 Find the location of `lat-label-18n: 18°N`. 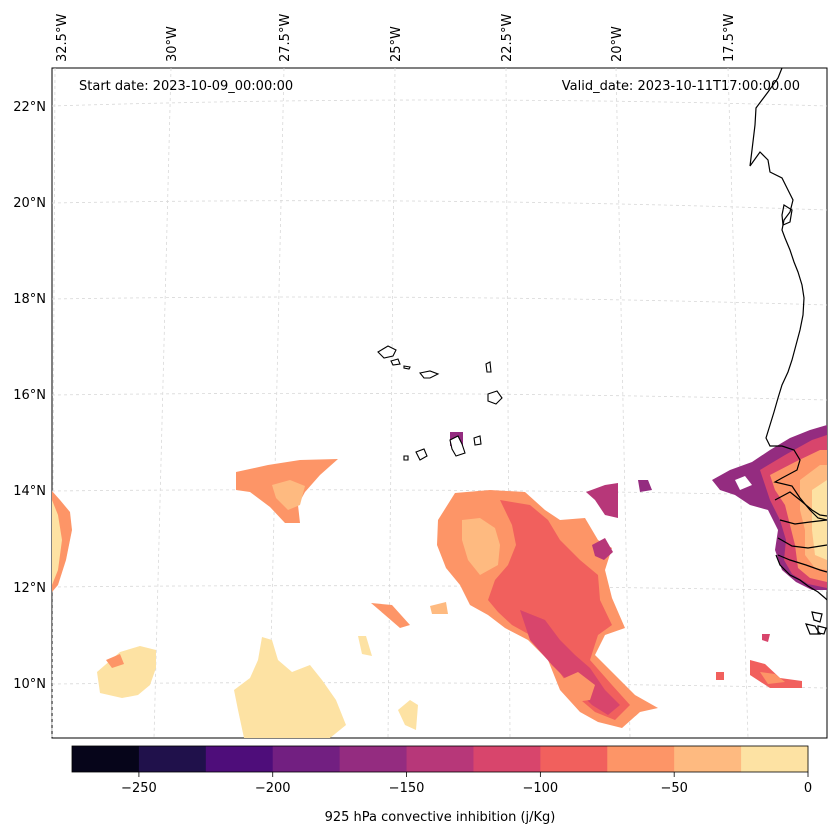

lat-label-18n: 18°N is located at coordinates (29, 299).